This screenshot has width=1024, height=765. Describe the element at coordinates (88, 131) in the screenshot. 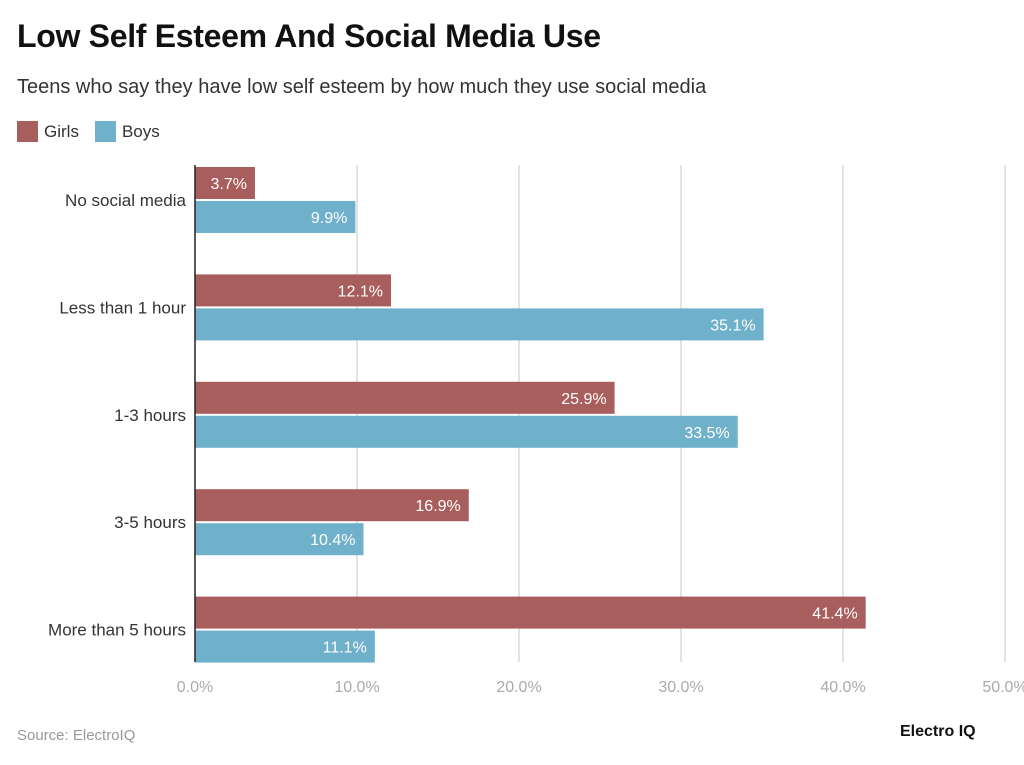

I see `legend: Girls Boys` at that location.